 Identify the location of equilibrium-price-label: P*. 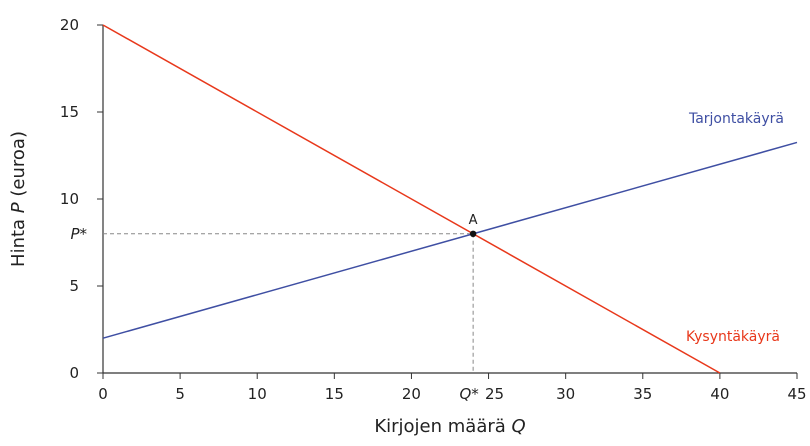
(78, 234).